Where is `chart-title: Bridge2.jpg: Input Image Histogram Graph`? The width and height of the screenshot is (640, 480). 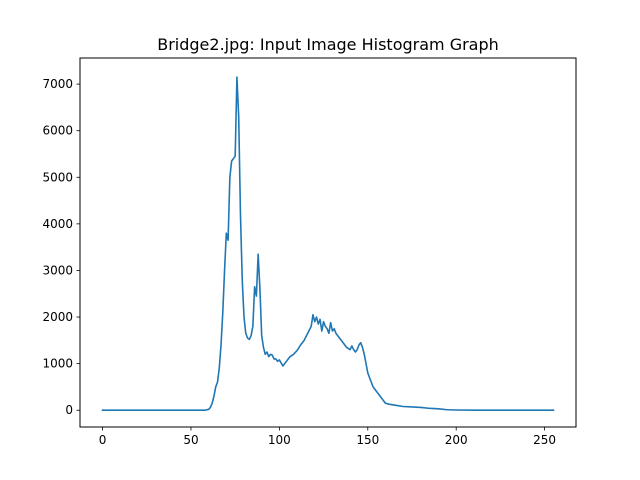
chart-title: Bridge2.jpg: Input Image Histogram Graph is located at coordinates (328, 44).